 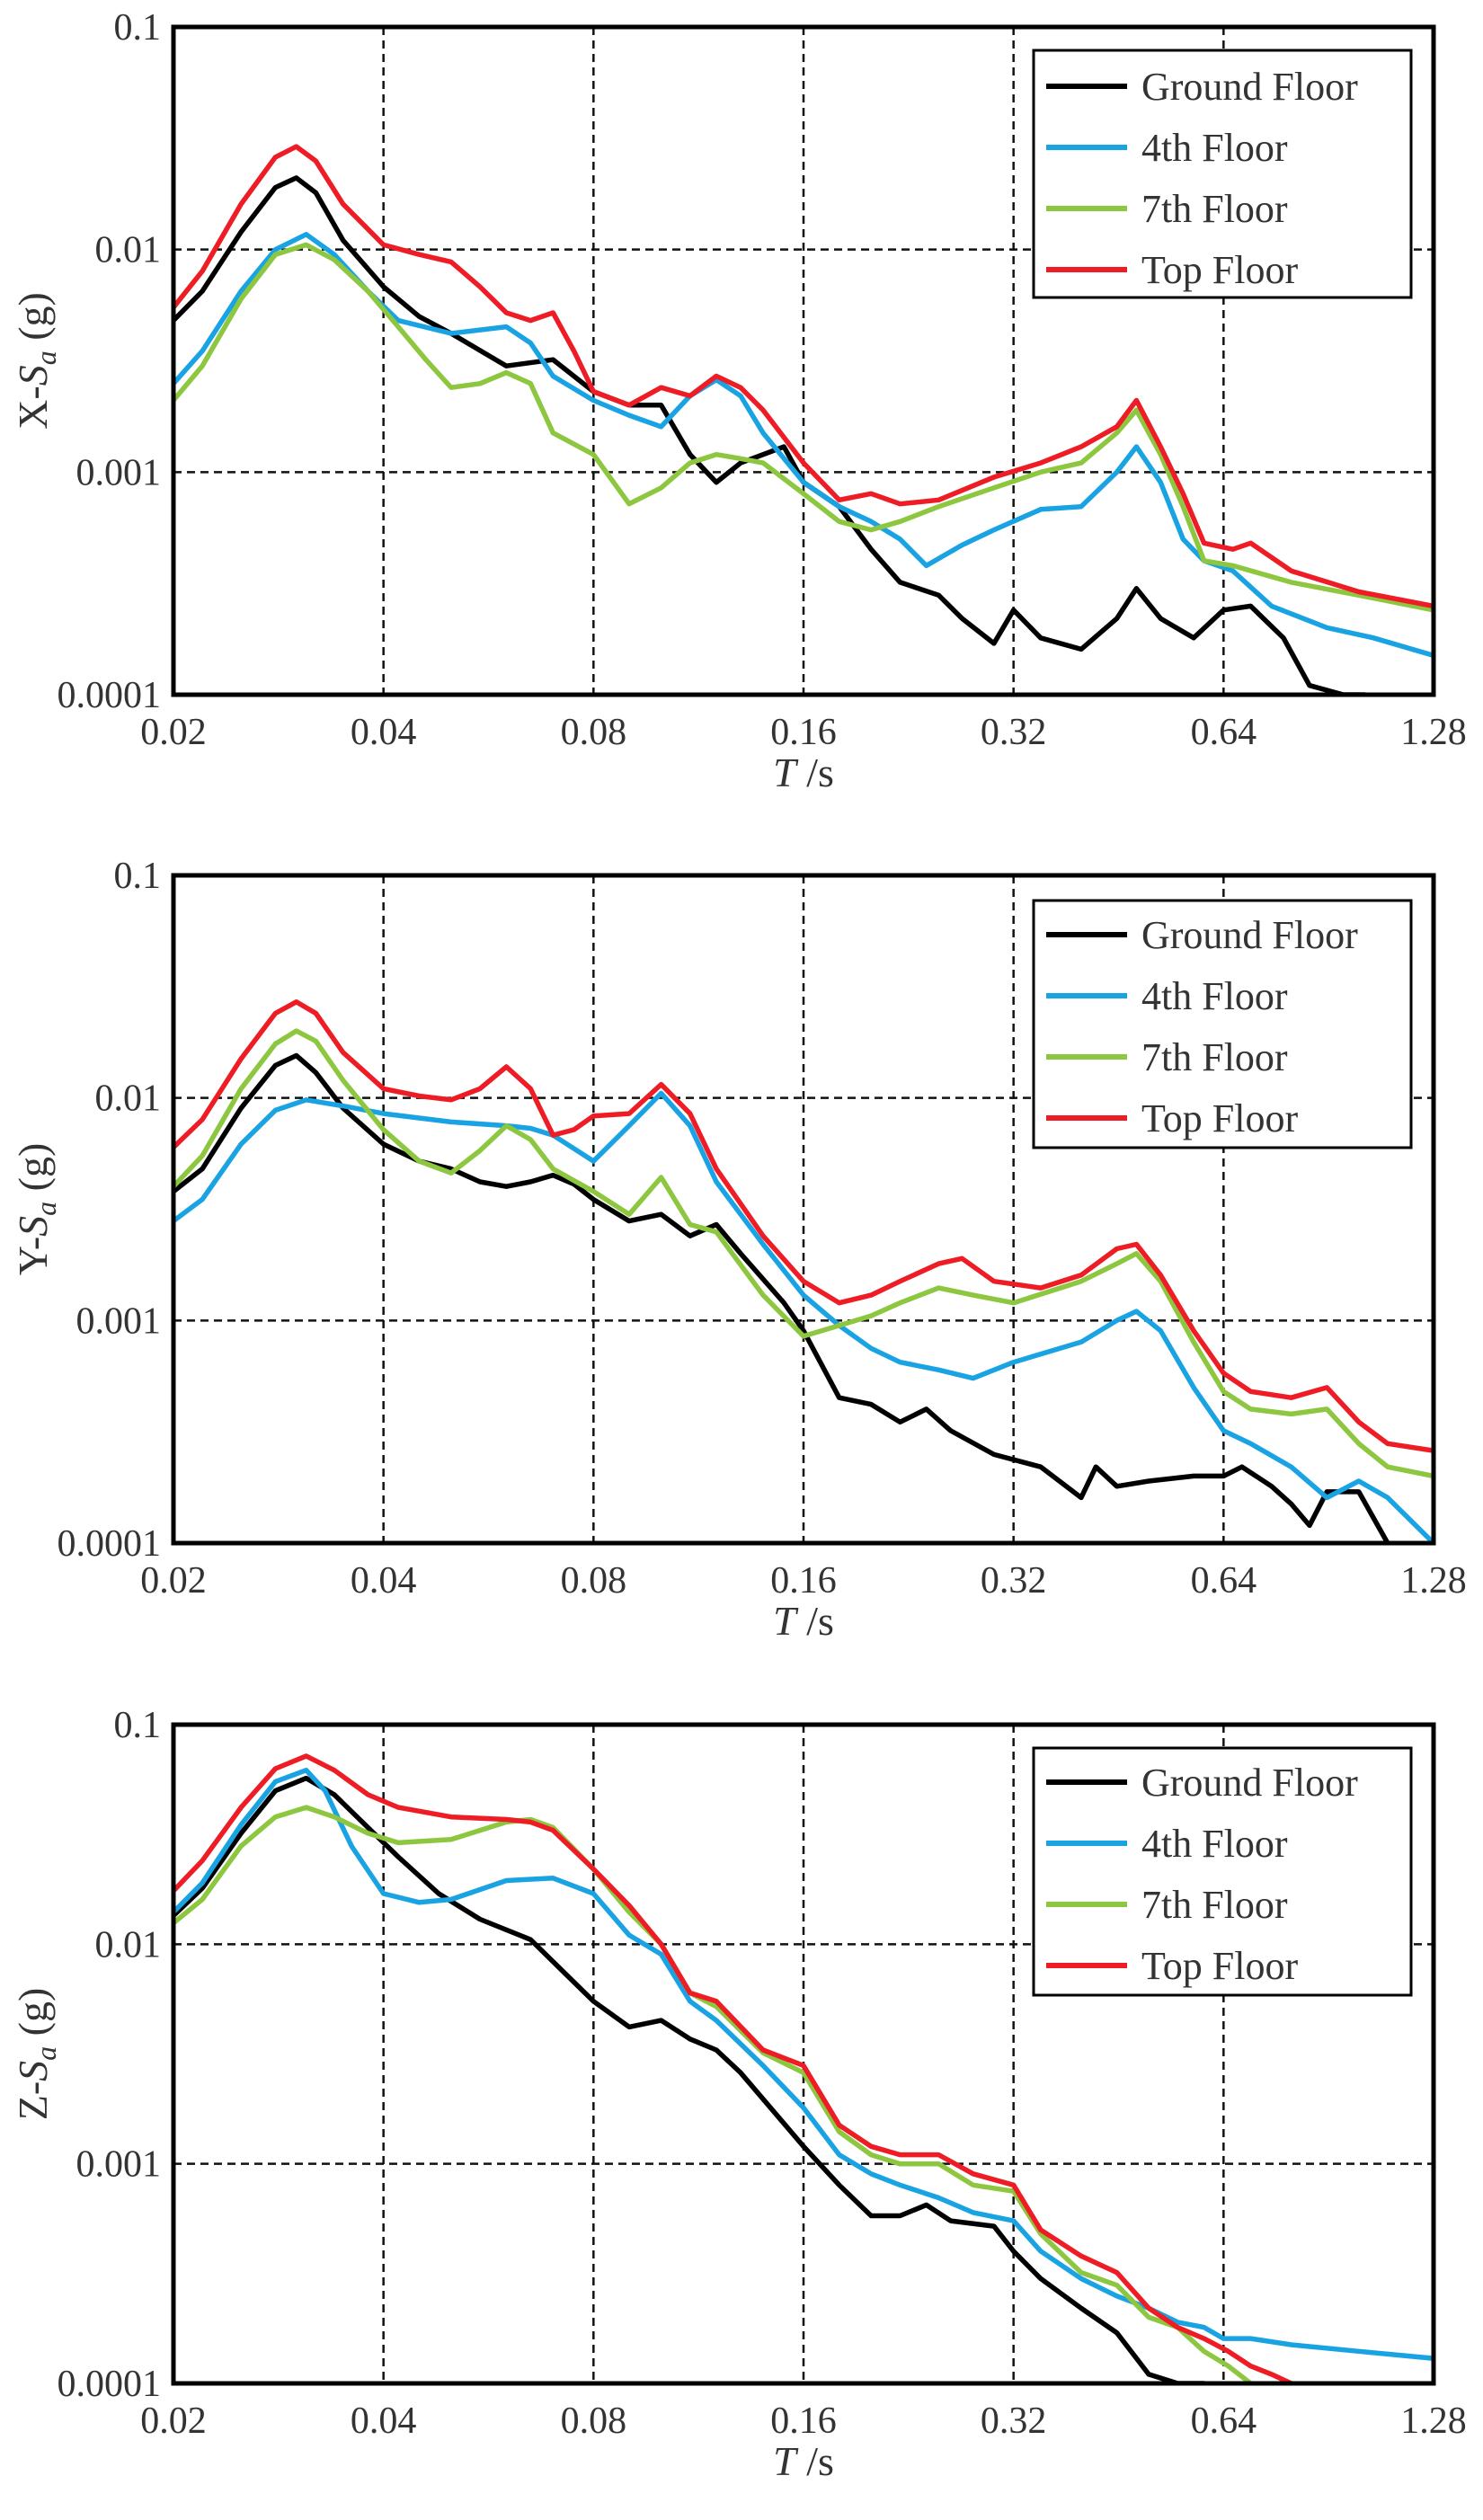 I want to click on series-line-7th-floor, so click(x=804, y=427).